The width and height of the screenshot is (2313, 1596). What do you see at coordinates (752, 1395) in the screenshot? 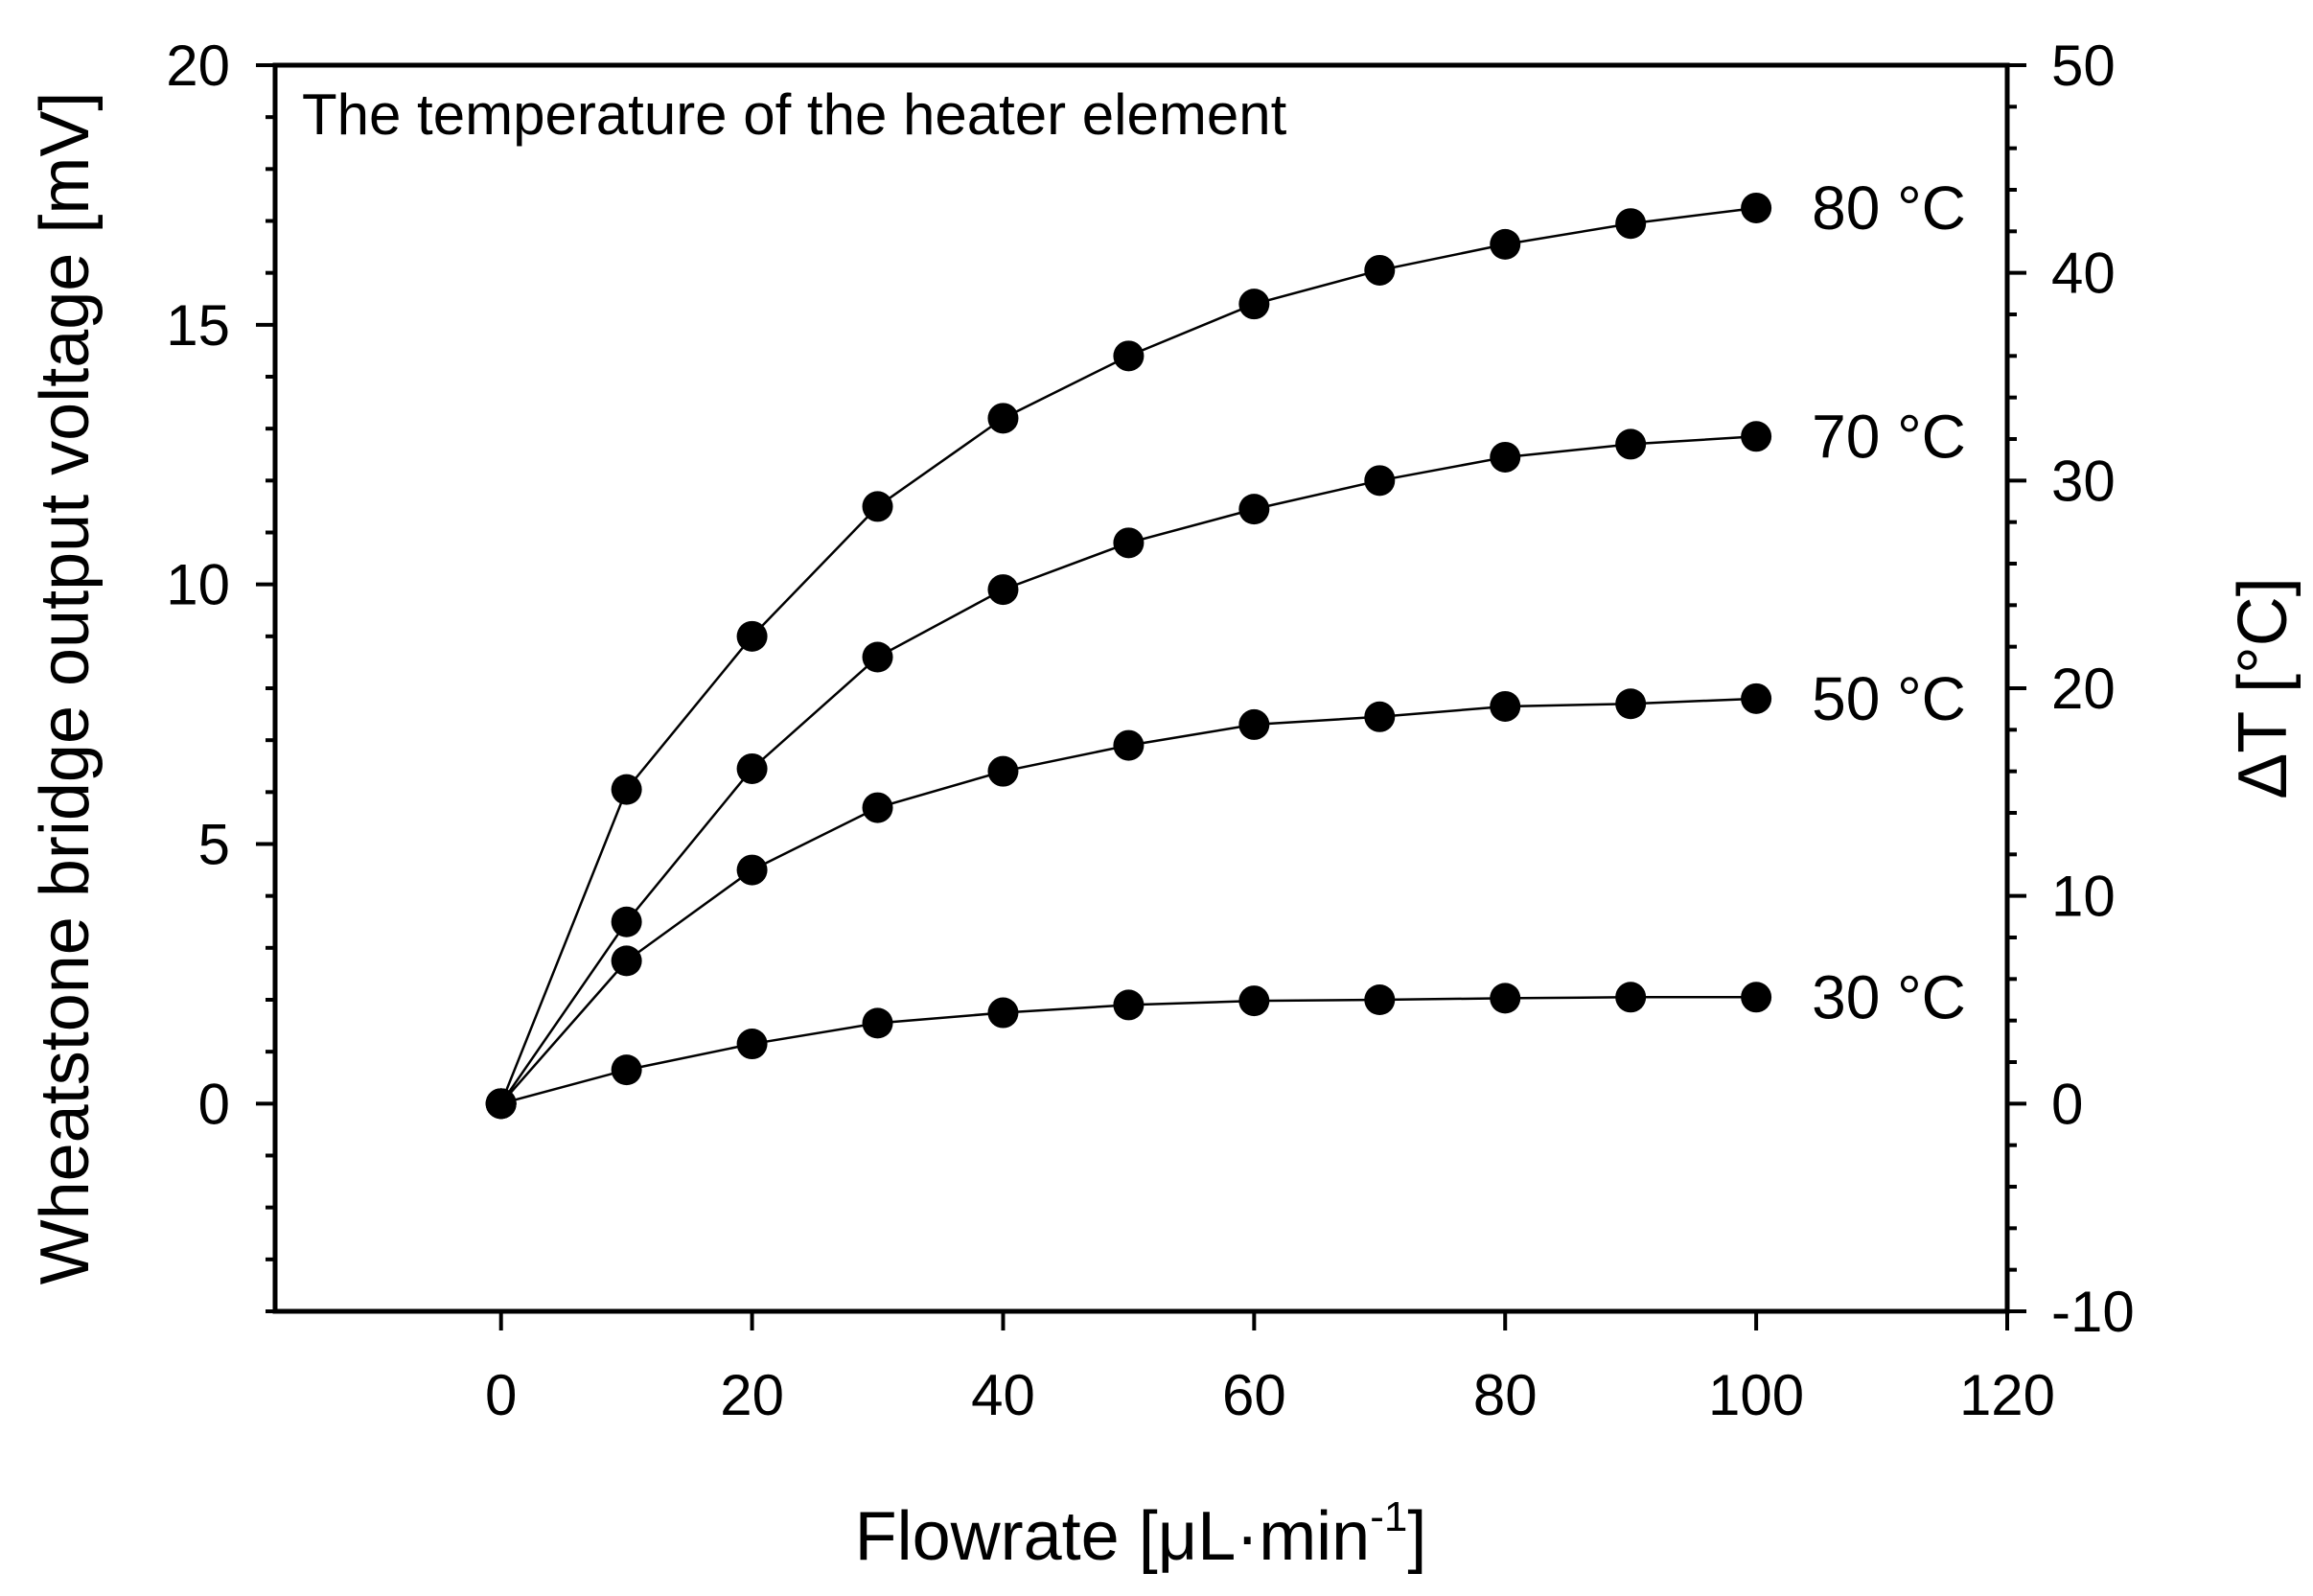
I see `x-tick-label: 20` at bounding box center [752, 1395].